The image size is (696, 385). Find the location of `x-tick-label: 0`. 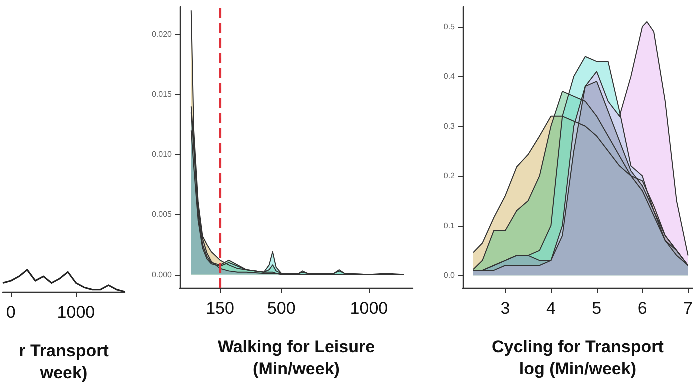

x-tick-label: 0 is located at coordinates (11, 312).